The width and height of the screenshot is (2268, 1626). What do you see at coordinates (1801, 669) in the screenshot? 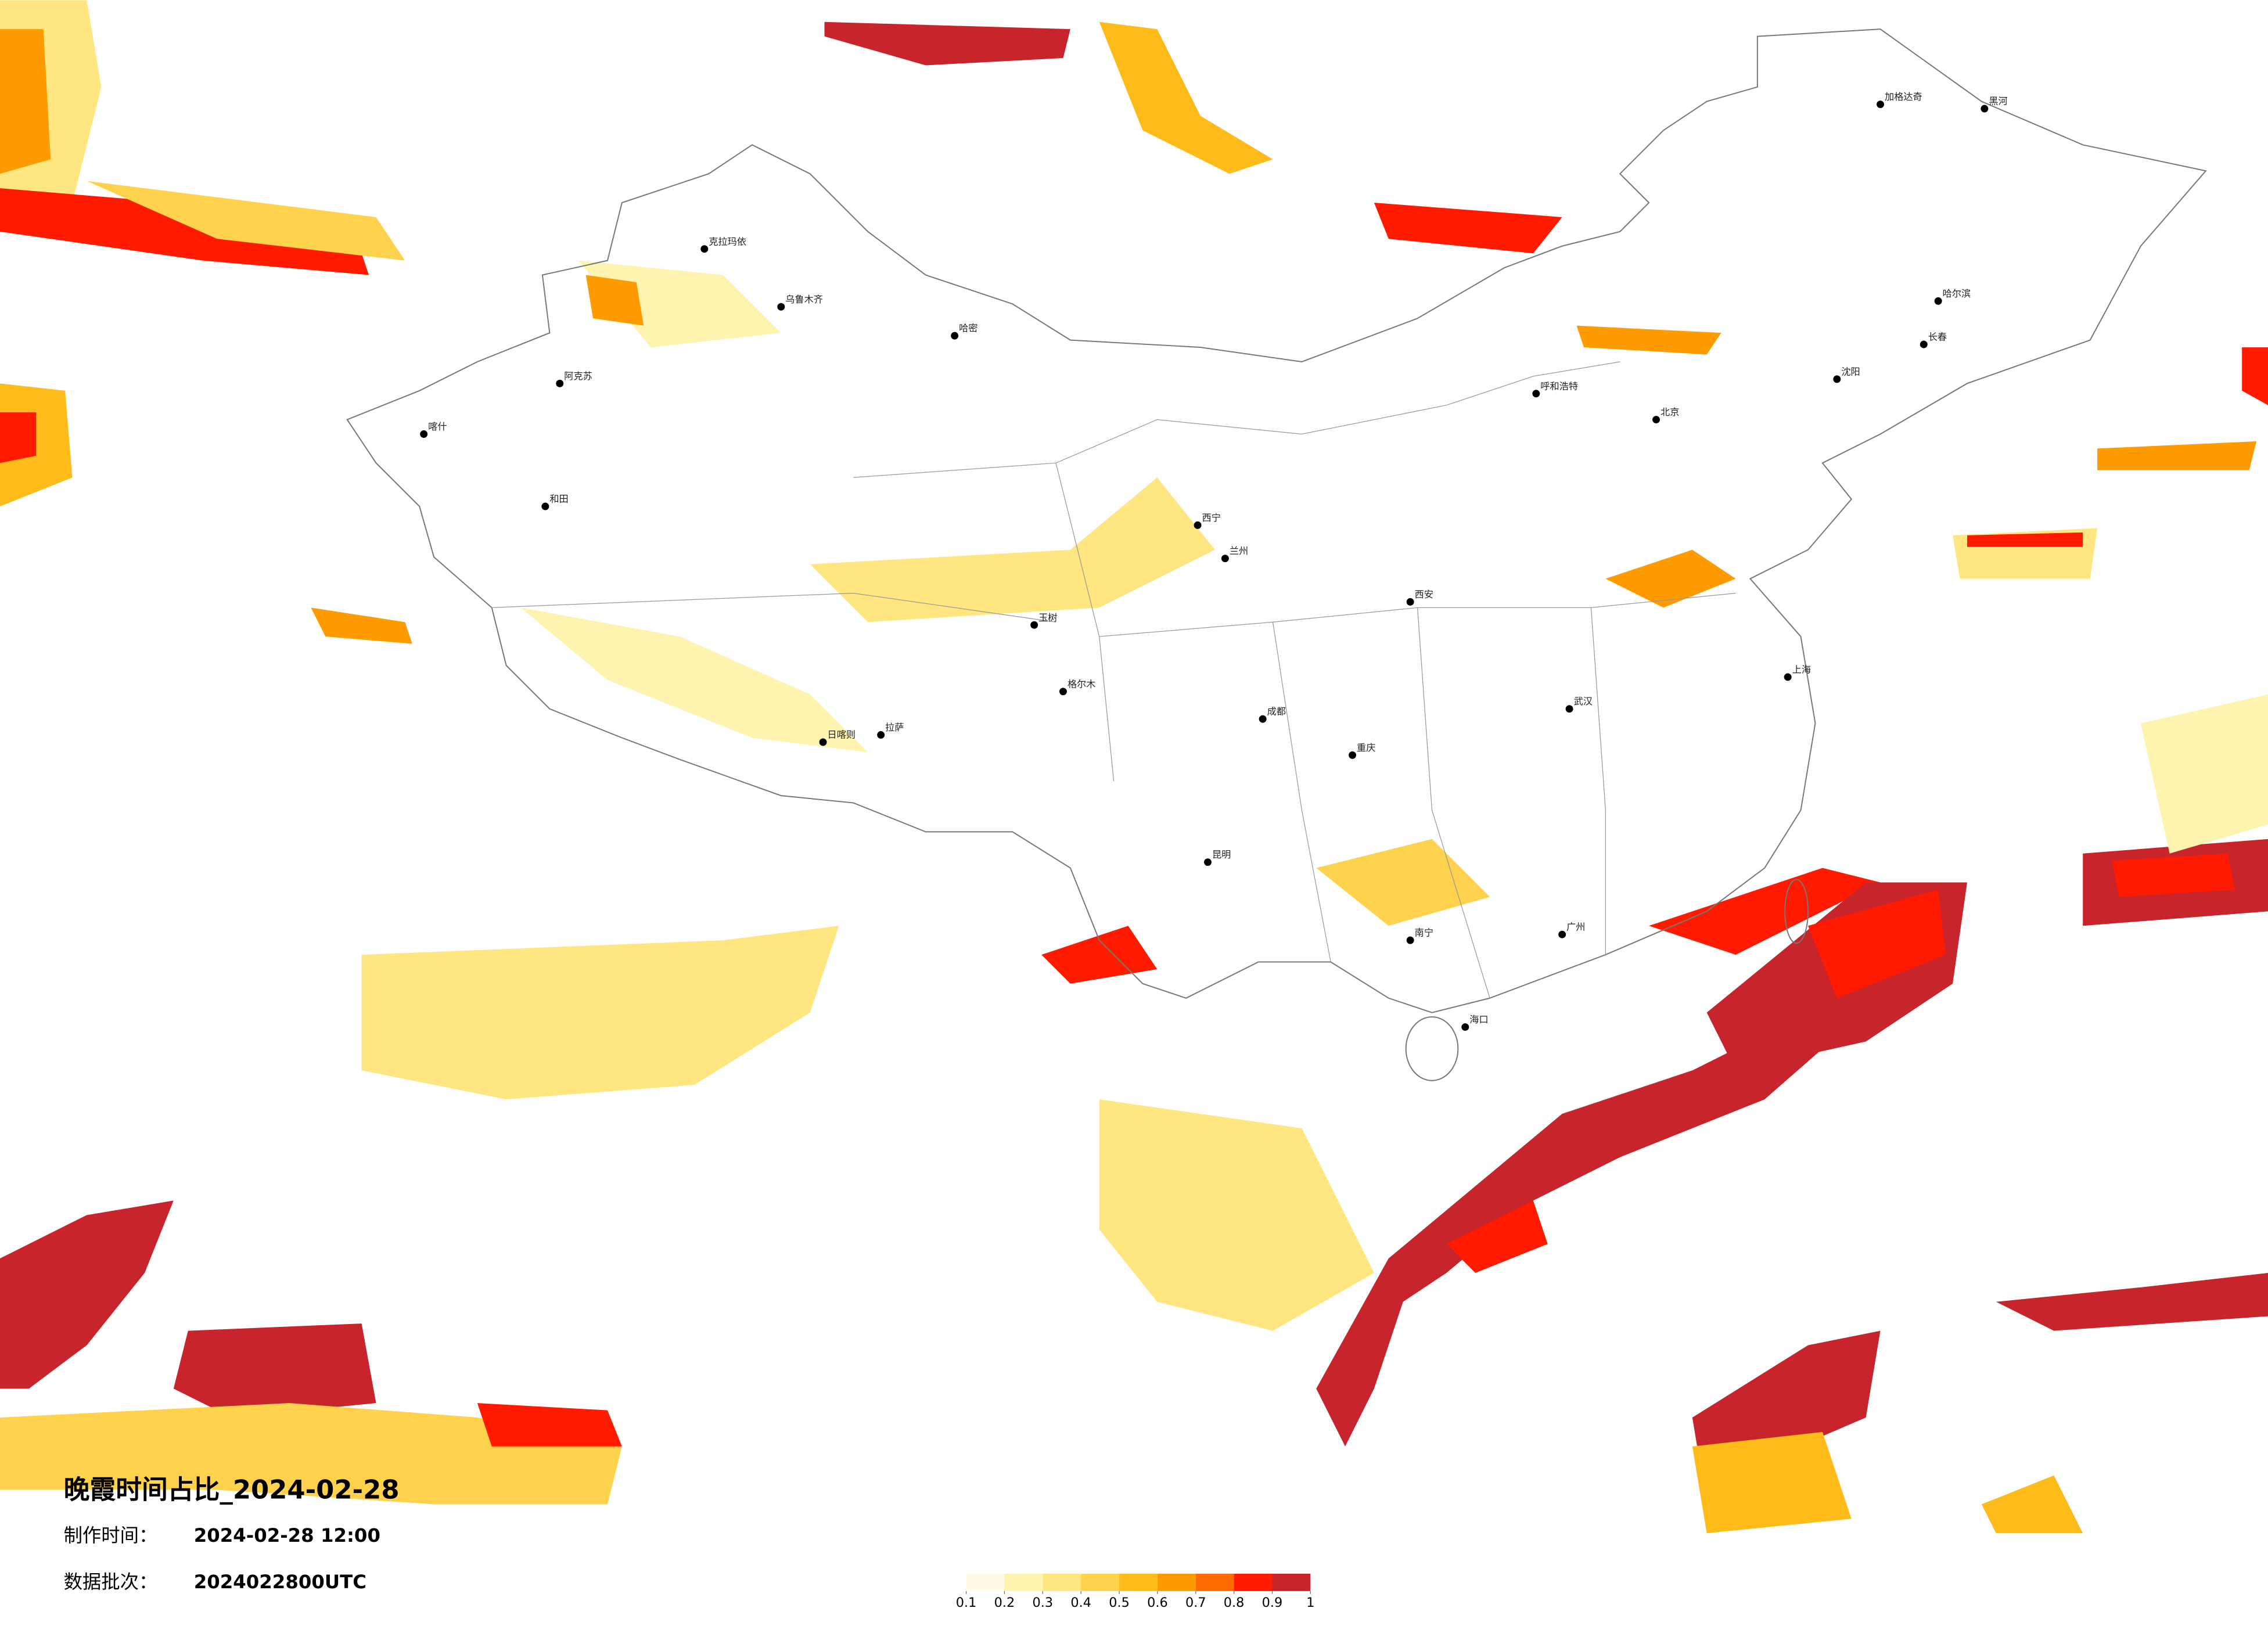
I see `city-label: 上海` at bounding box center [1801, 669].